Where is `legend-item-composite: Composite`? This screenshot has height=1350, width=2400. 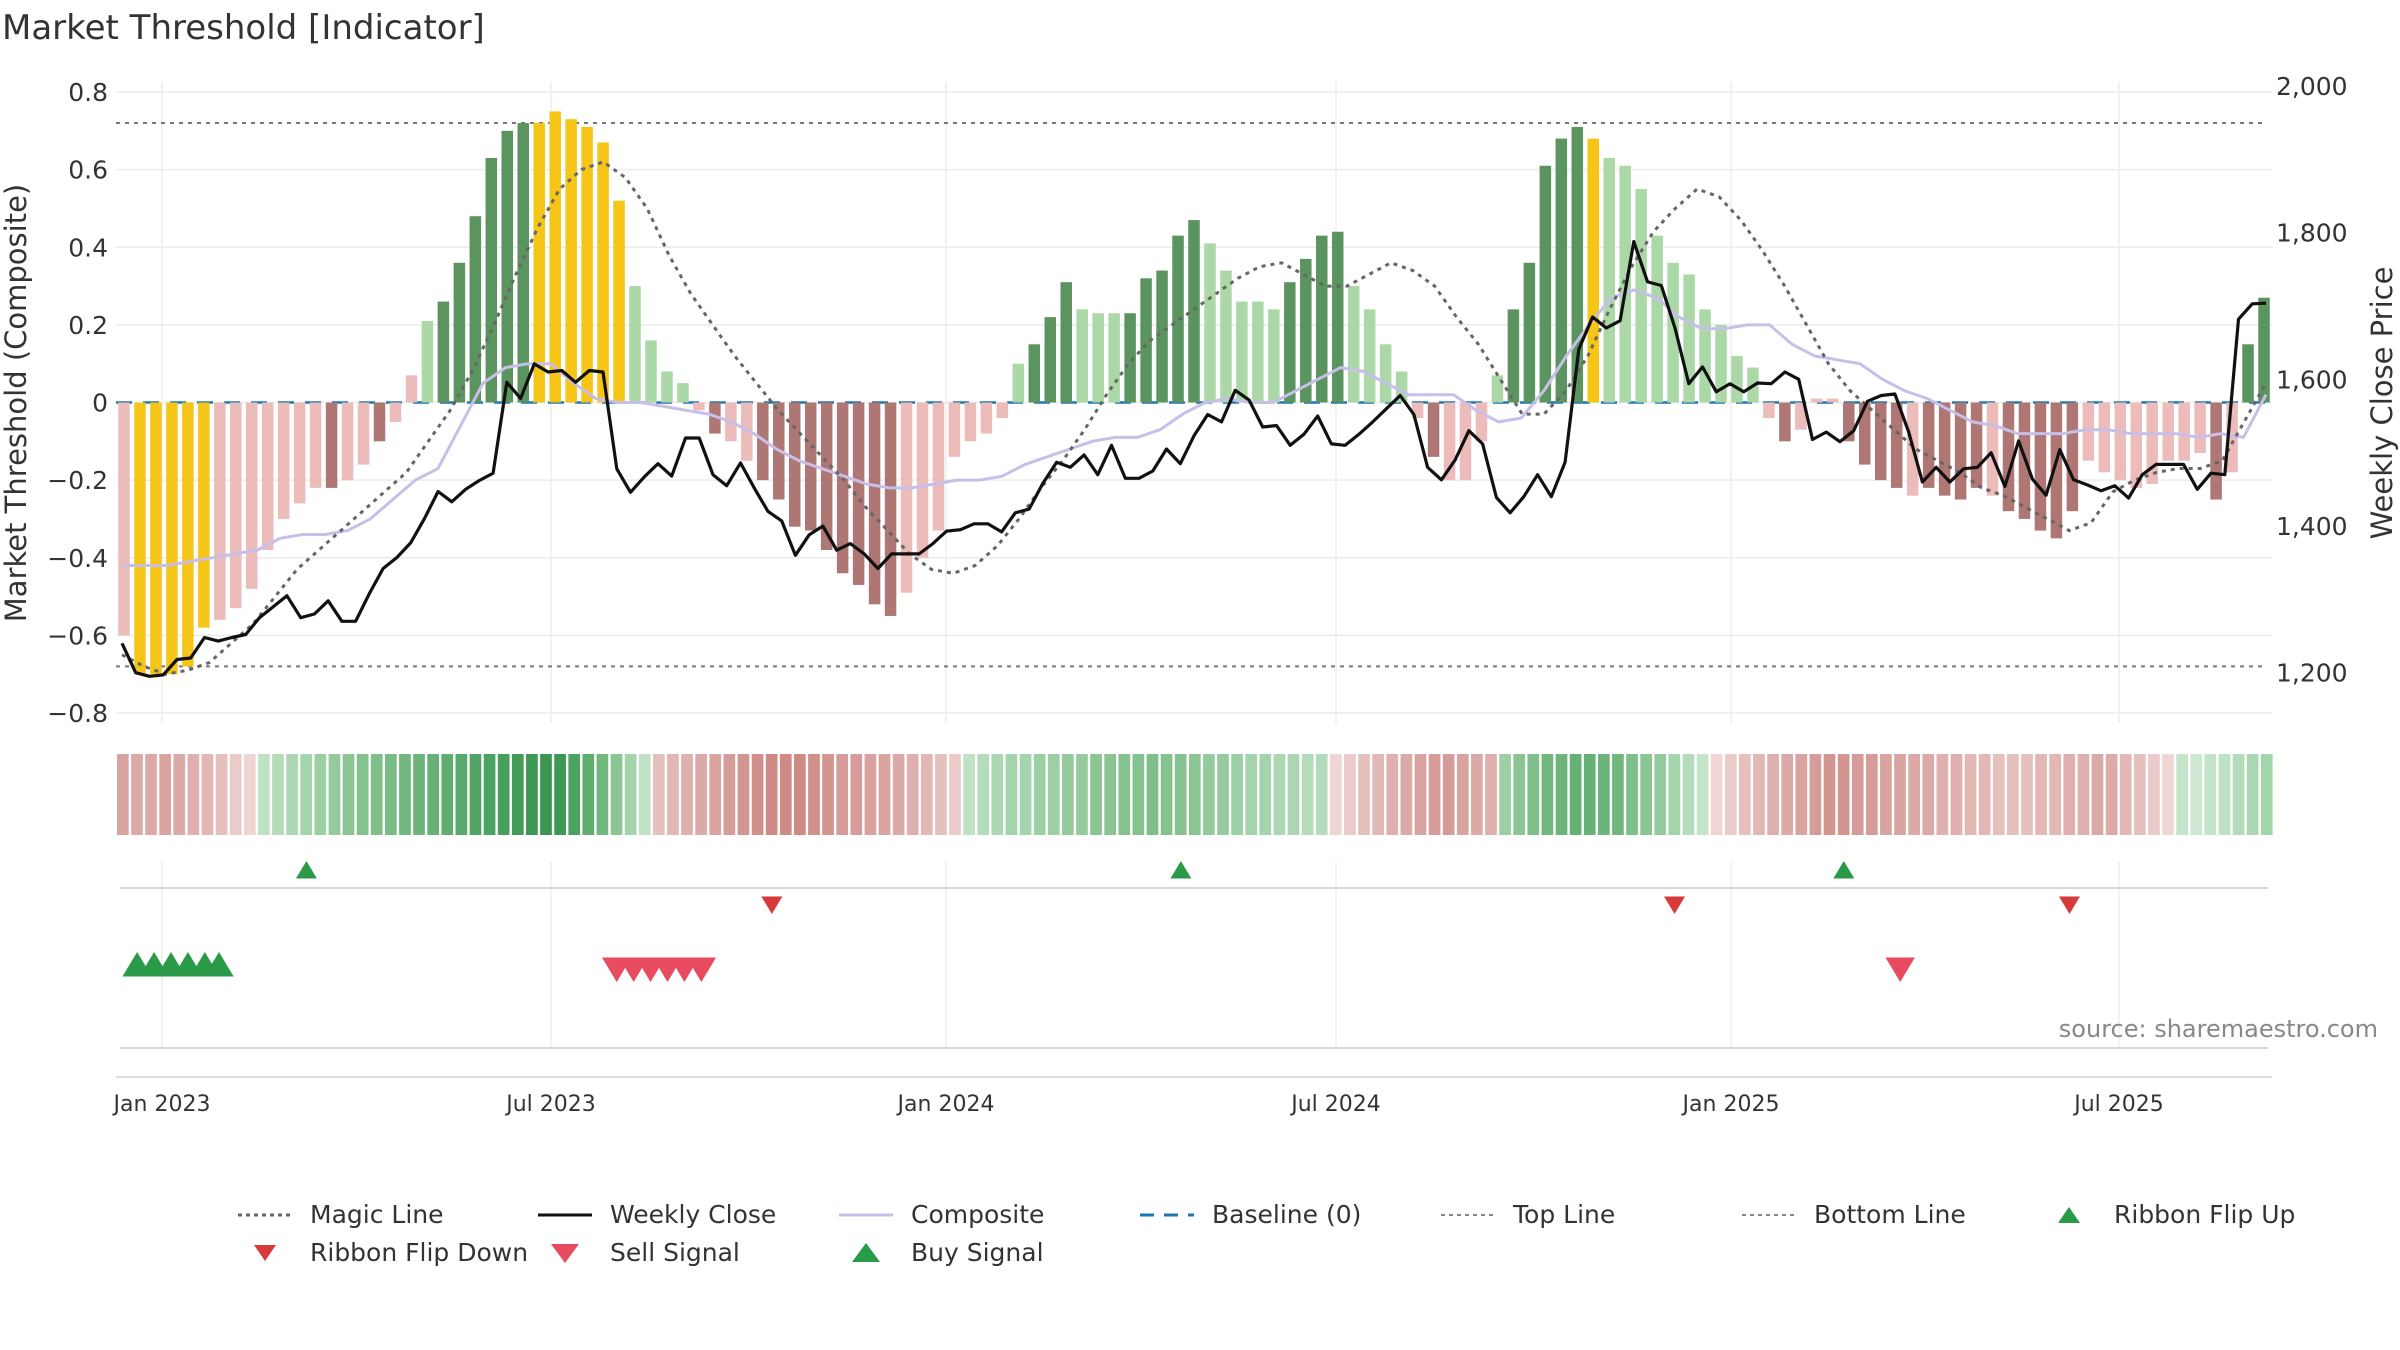
legend-item-composite: Composite is located at coordinates (940, 1214).